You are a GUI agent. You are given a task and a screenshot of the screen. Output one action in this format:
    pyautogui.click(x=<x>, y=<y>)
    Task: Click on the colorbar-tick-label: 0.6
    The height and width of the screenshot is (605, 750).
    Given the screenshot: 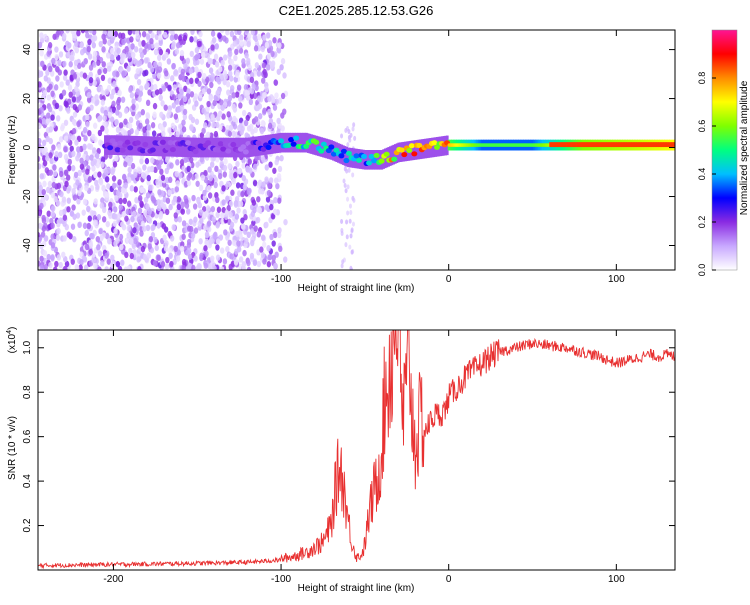 What is the action you would take?
    pyautogui.click(x=702, y=126)
    